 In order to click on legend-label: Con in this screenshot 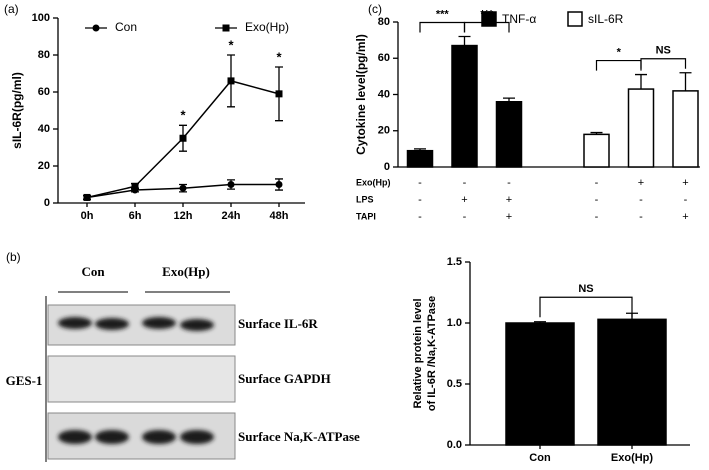, I will do `click(126, 27)`.